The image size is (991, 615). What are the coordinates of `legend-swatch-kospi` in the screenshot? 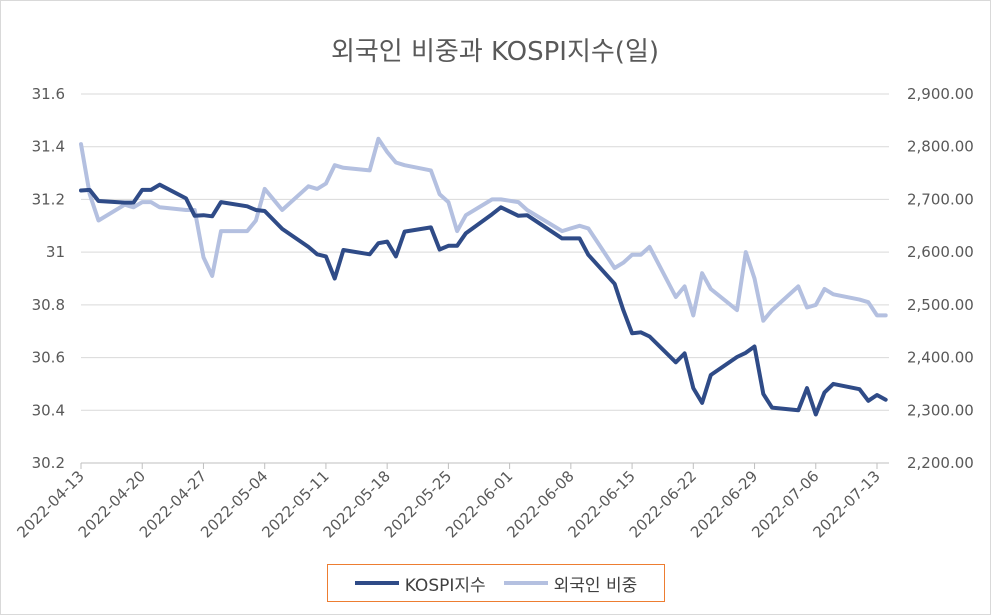 It's located at (376, 583).